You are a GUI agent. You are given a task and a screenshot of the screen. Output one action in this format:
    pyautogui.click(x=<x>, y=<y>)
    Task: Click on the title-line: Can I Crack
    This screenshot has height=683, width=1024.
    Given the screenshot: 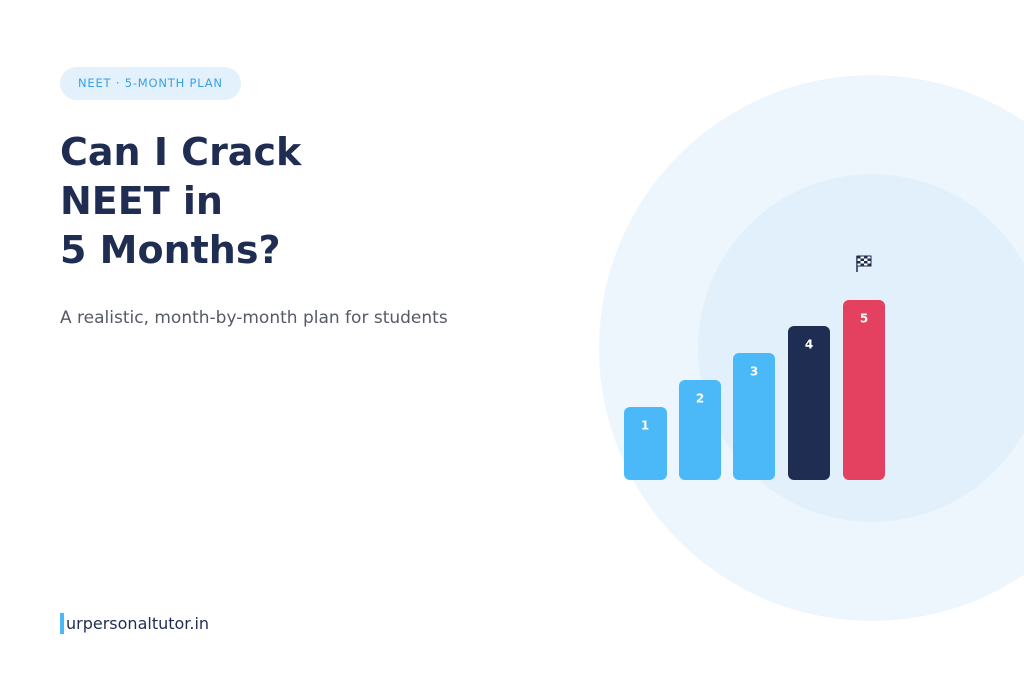 What is the action you would take?
    pyautogui.click(x=181, y=152)
    